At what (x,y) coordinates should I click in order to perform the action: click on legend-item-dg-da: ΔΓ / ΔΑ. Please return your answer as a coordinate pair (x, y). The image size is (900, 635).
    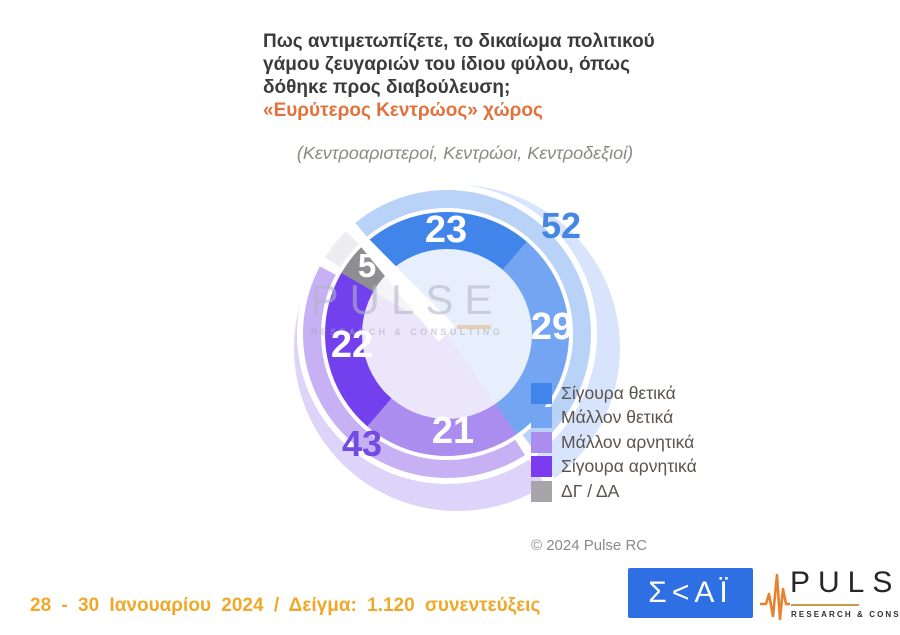
    Looking at the image, I should click on (614, 491).